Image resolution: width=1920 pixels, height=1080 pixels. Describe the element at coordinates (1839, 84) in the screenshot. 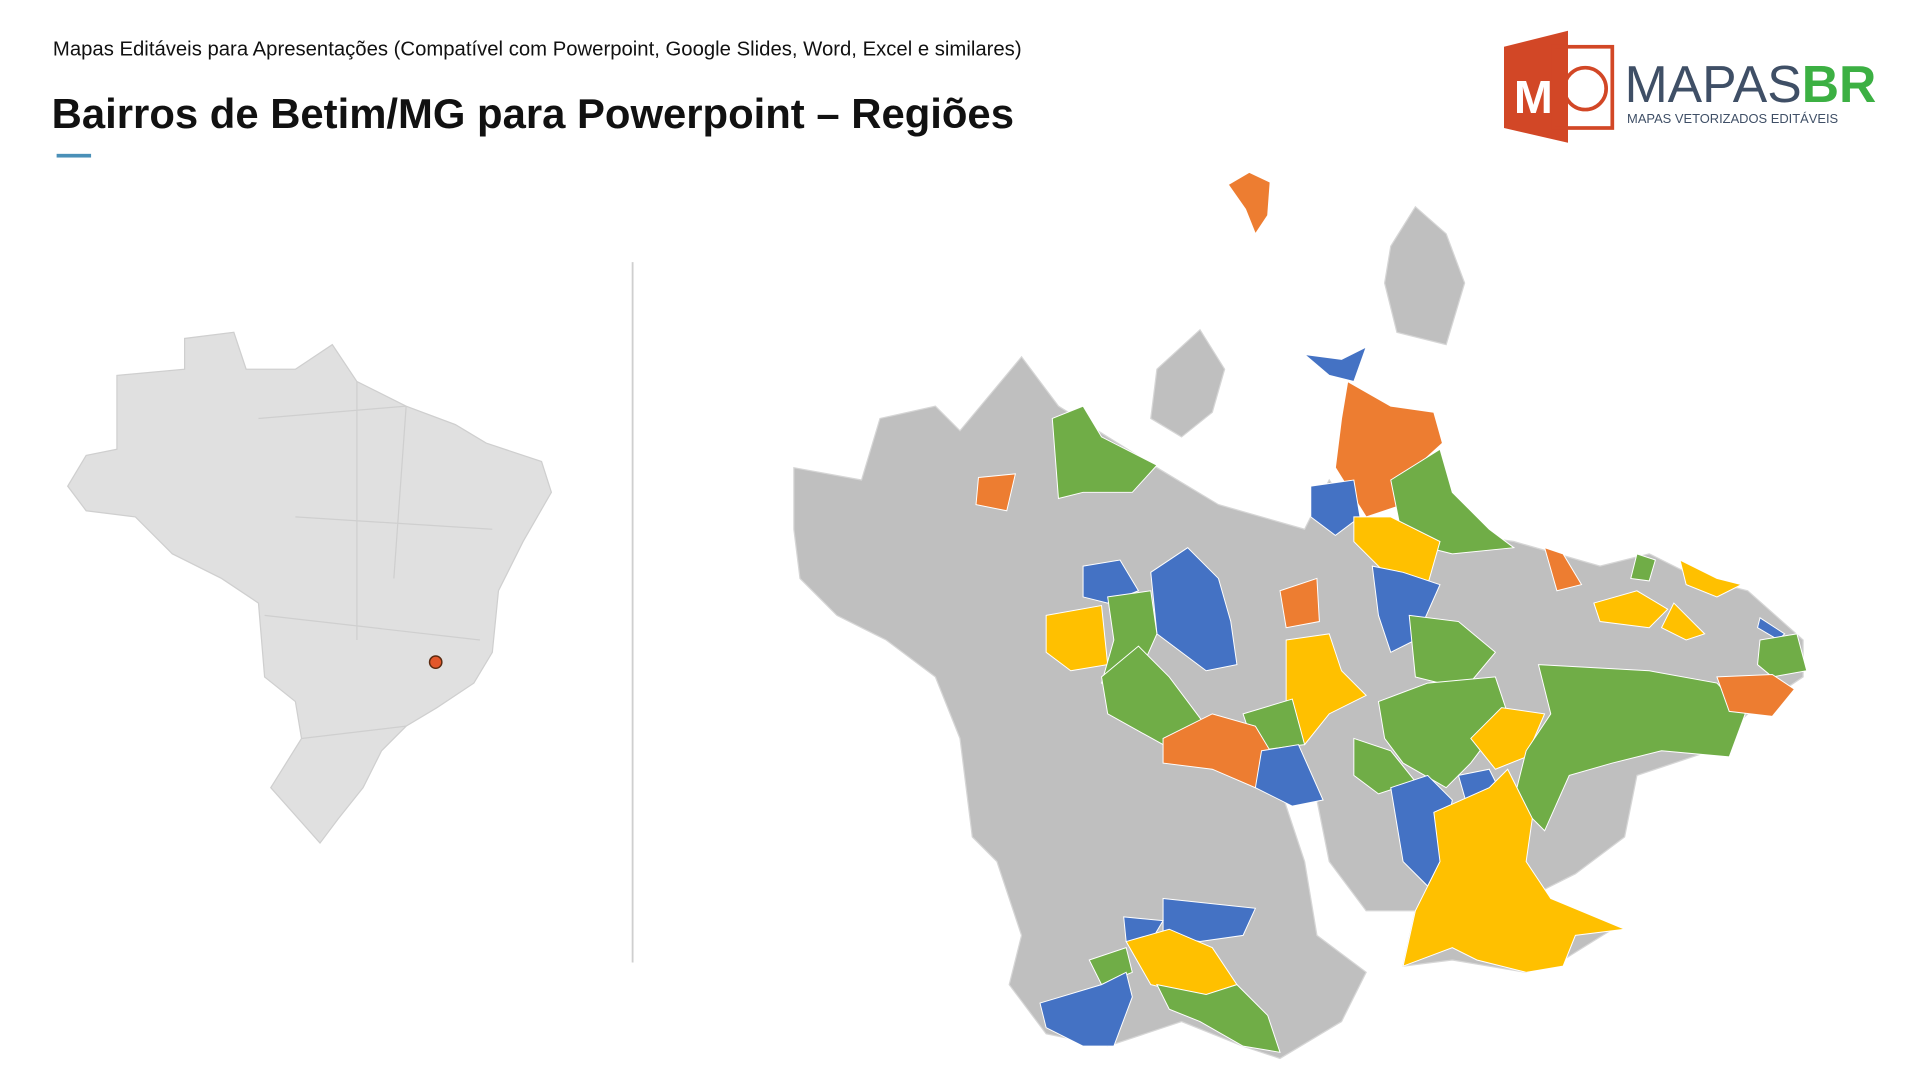

I see `logo-brand-accent: BR` at that location.